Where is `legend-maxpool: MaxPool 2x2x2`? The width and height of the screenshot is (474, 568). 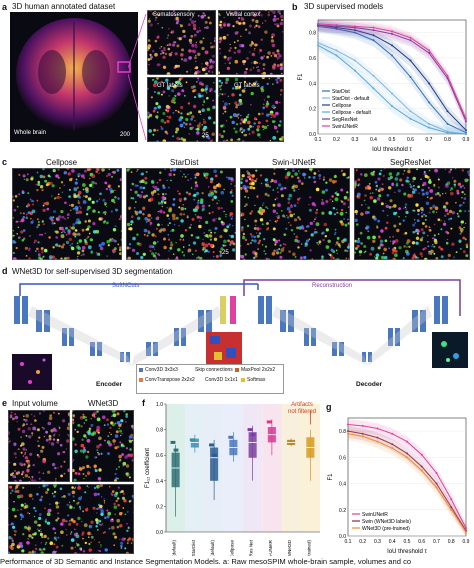 legend-maxpool: MaxPool 2x2x2 is located at coordinates (258, 370).